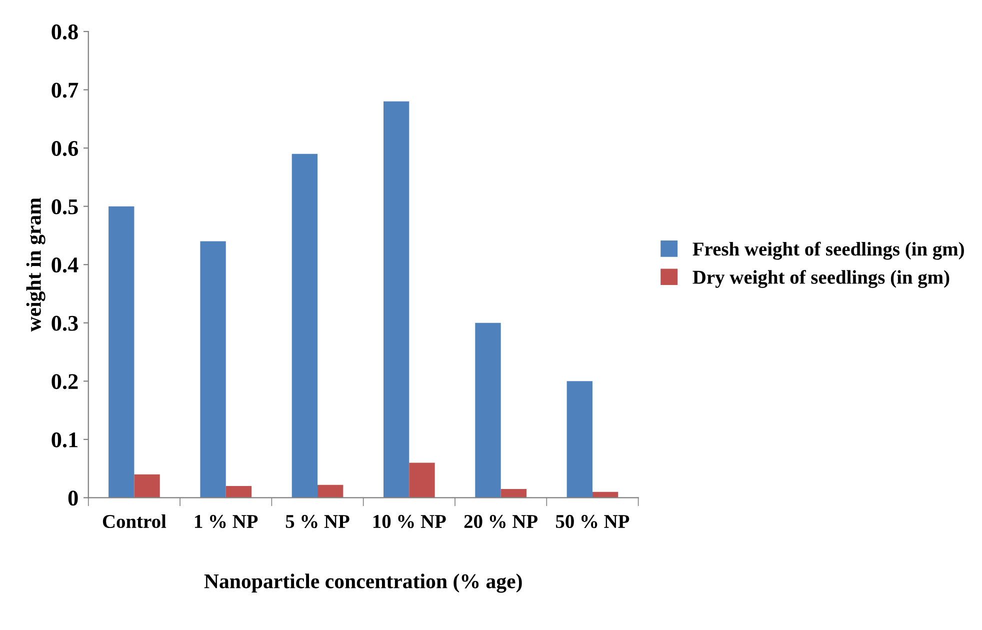 The width and height of the screenshot is (982, 630). I want to click on x-tick-label: Control, so click(134, 521).